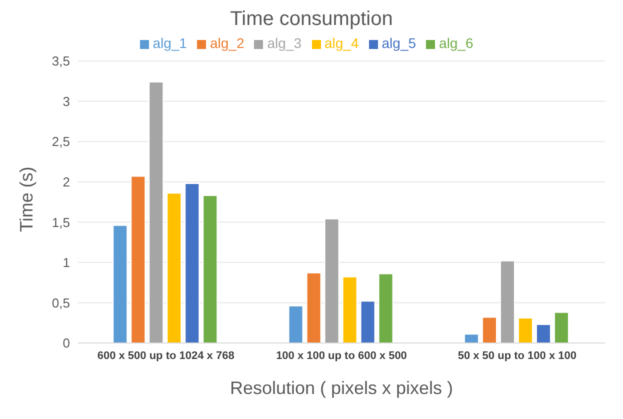  What do you see at coordinates (311, 19) in the screenshot?
I see `chart-title: Time consumption` at bounding box center [311, 19].